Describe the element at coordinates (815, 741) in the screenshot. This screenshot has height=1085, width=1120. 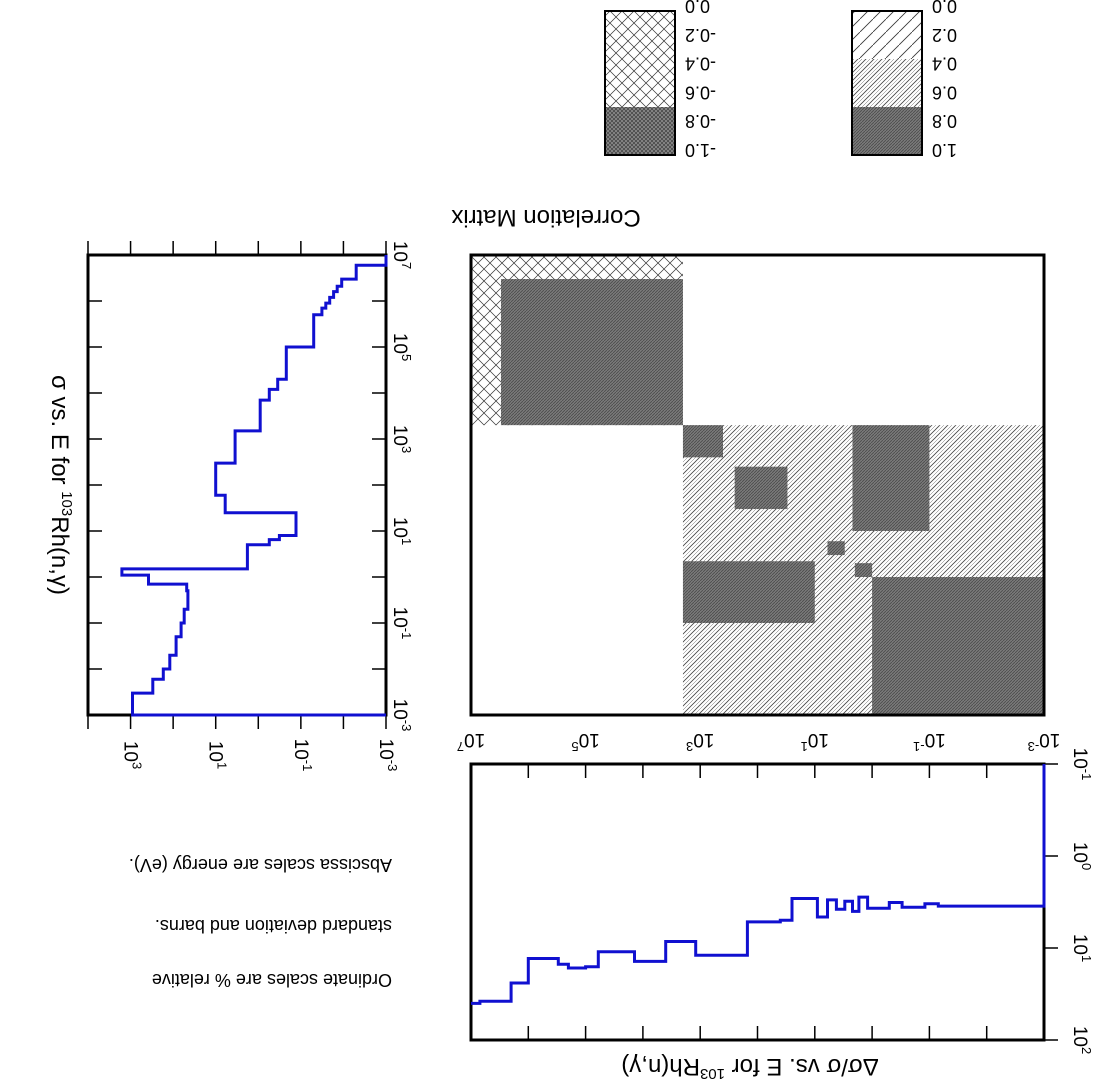
I see `un-energy-tick-label: 10¹` at that location.